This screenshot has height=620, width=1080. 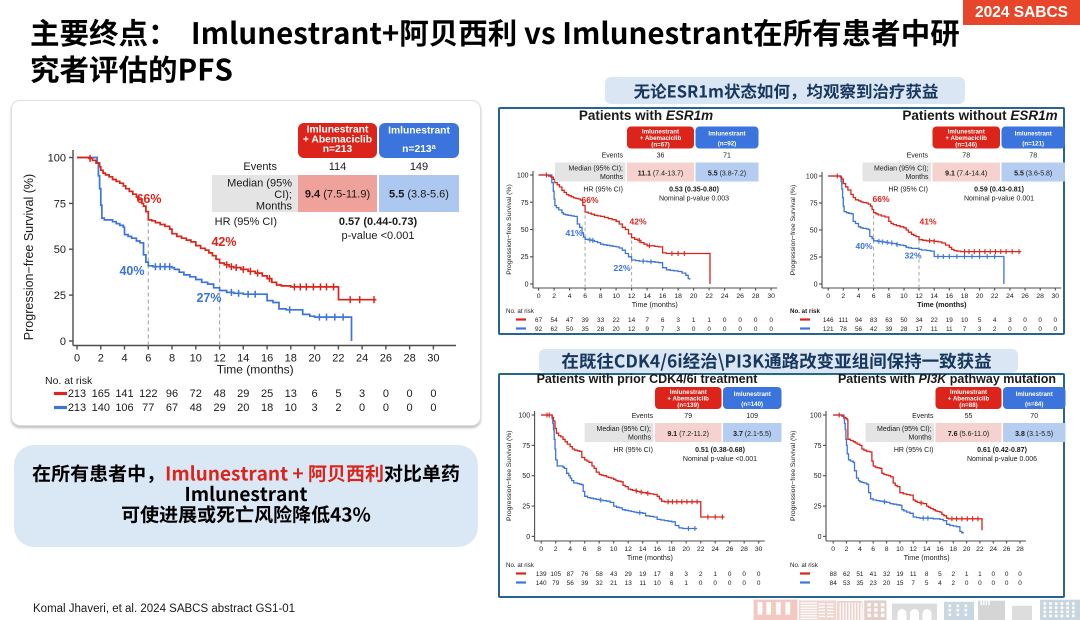 What do you see at coordinates (259, 184) in the screenshot?
I see `svg-text: Median (95%` at bounding box center [259, 184].